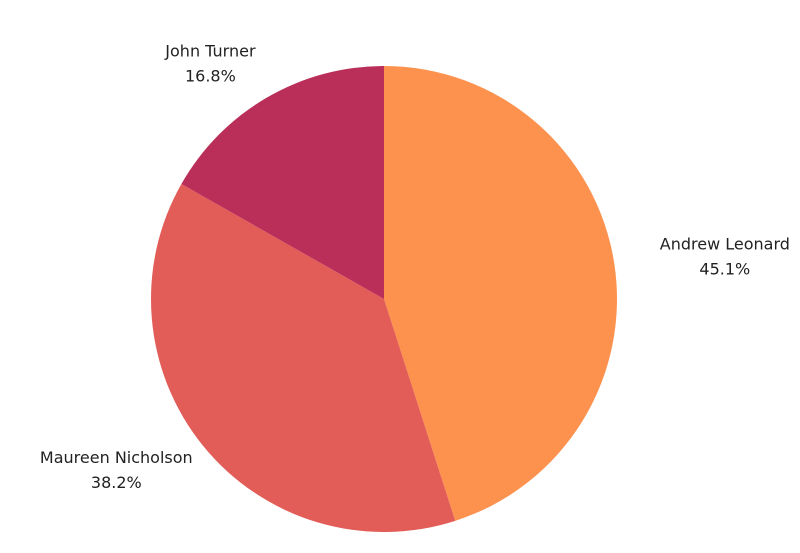 The image size is (800, 553). I want to click on slice-value: 38.2%, so click(116, 482).